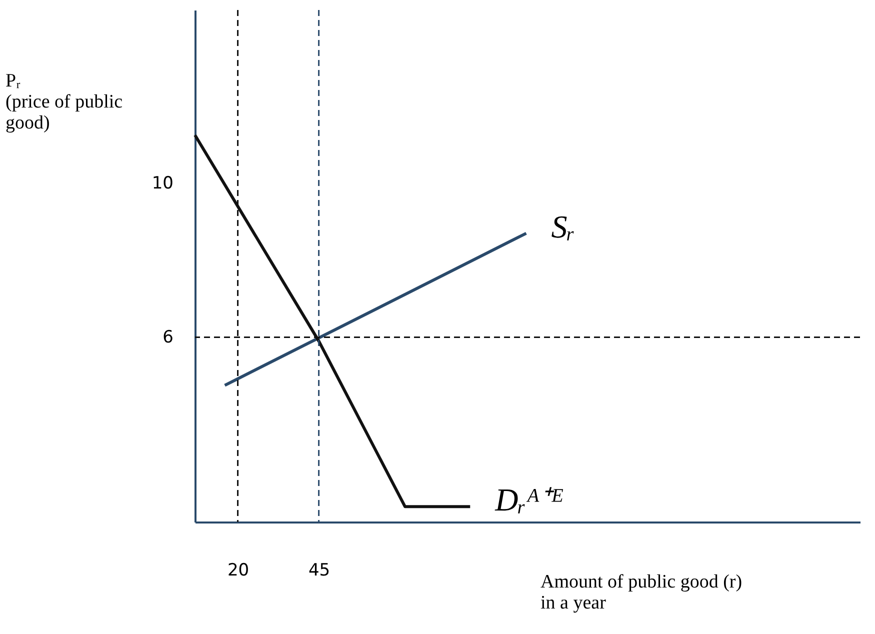 The height and width of the screenshot is (634, 875). Describe the element at coordinates (319, 570) in the screenshot. I see `x-tick-label: 45` at that location.